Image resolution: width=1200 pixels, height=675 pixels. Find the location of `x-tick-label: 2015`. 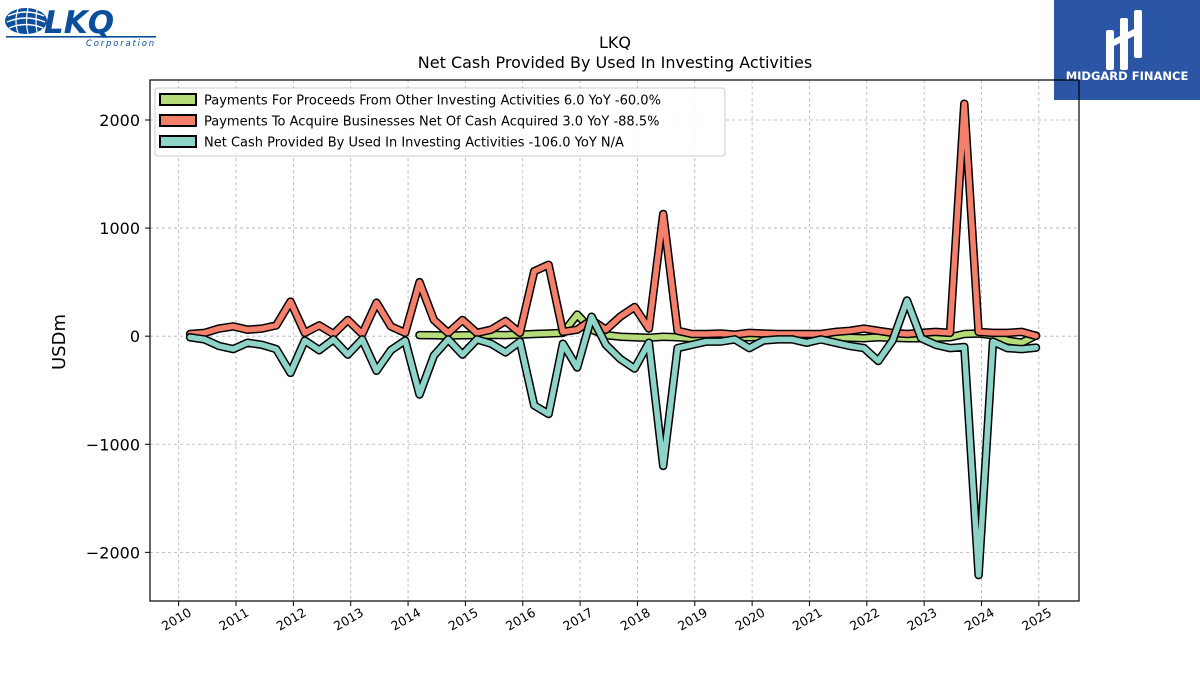

x-tick-label: 2015 is located at coordinates (463, 619).